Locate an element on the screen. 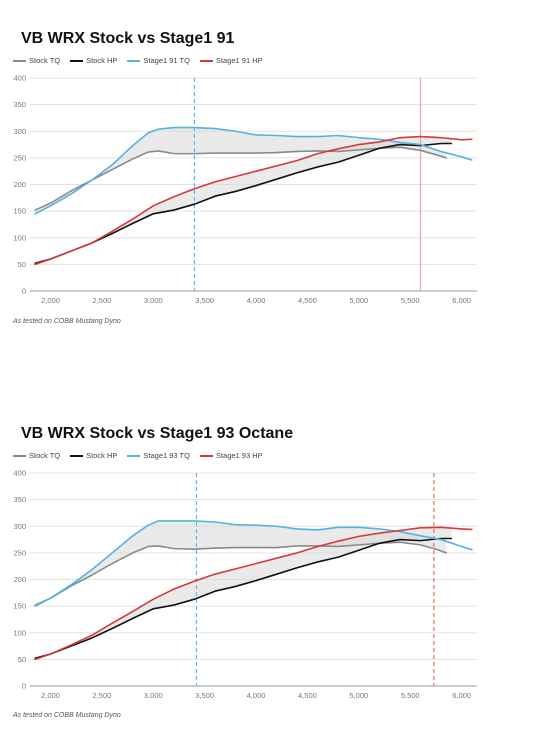 Image resolution: width=541 pixels, height=751 pixels. series-line-stage1-91-tq is located at coordinates (253, 170).